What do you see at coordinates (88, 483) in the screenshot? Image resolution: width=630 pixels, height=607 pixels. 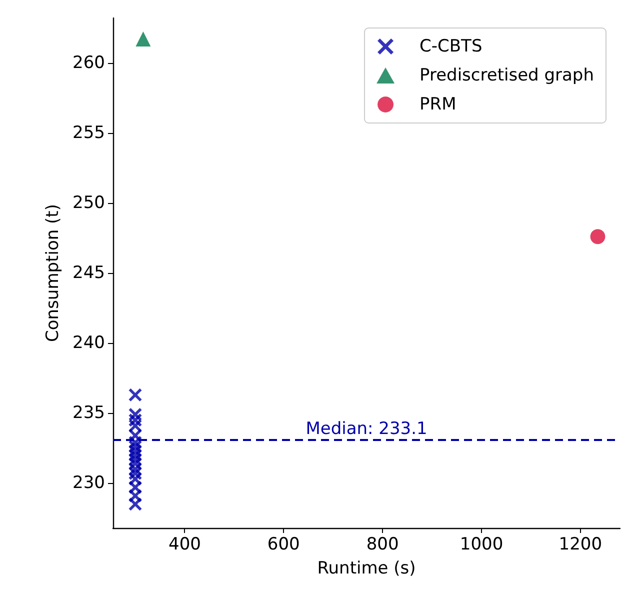 I see `y-tick-label: 230` at bounding box center [88, 483].